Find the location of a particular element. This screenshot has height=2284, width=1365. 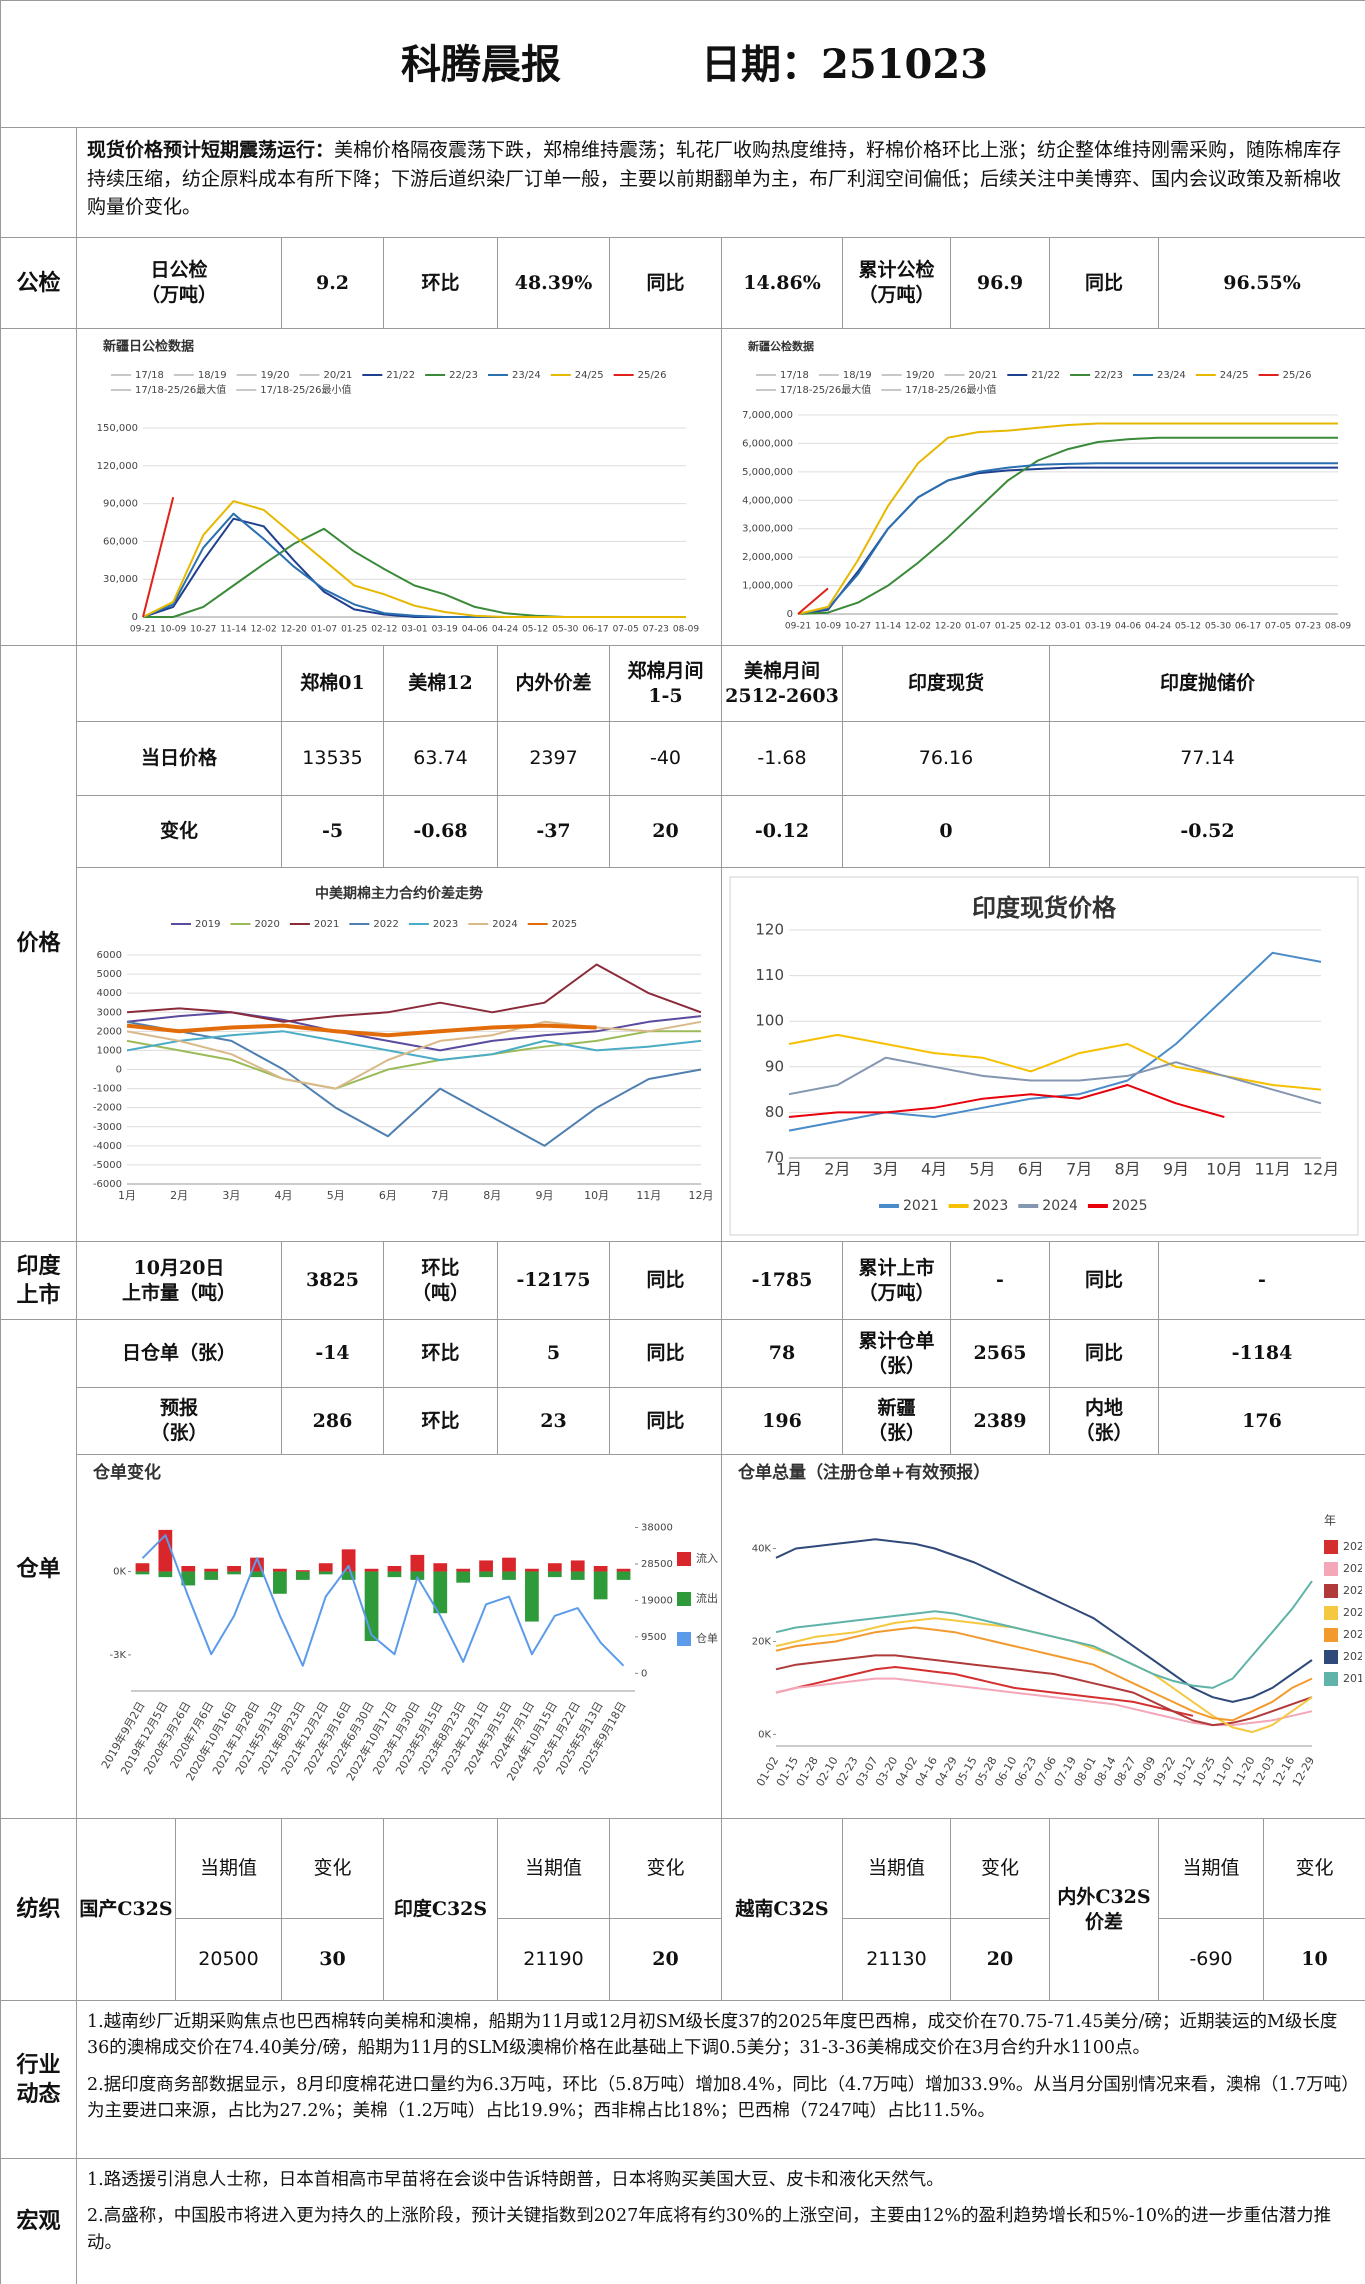

x-tick-label: 9月 is located at coordinates (1176, 1169).